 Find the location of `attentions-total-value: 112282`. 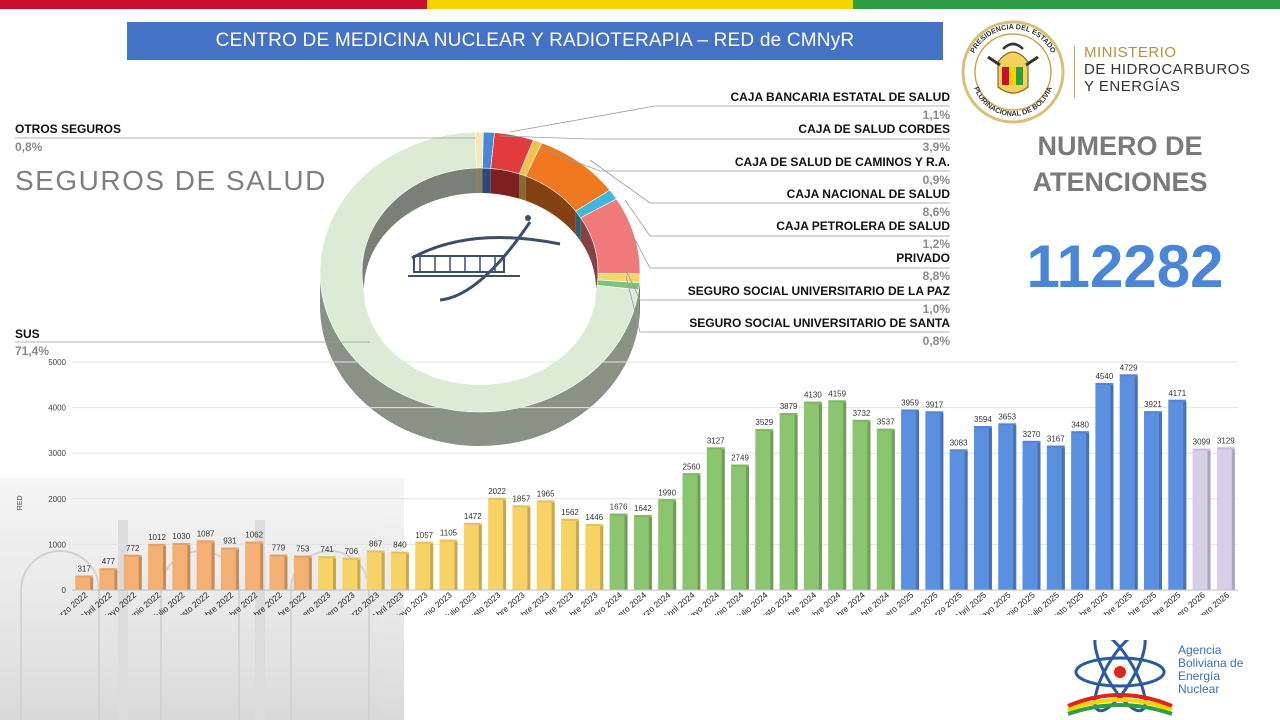

attentions-total-value: 112282 is located at coordinates (1125, 266).